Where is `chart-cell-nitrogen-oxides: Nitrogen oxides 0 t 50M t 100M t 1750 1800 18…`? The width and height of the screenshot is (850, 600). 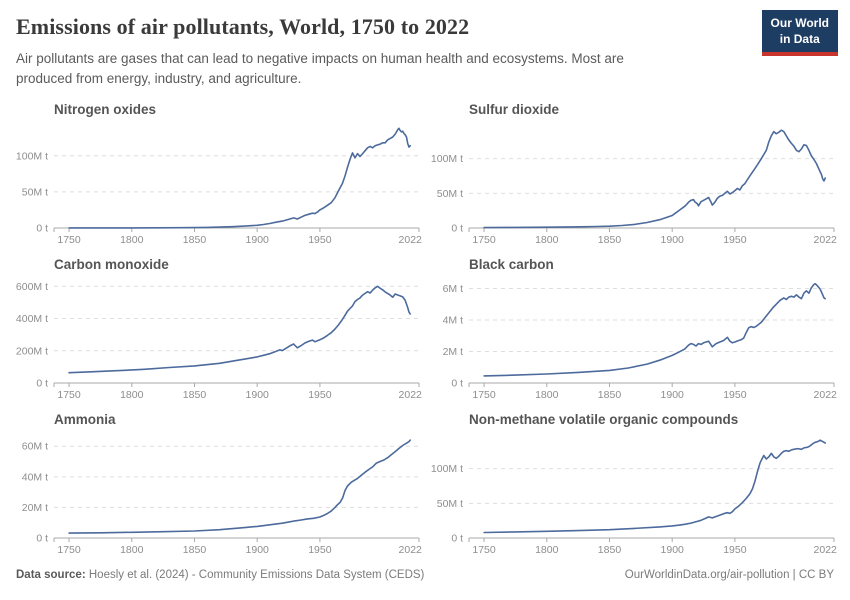
chart-cell-nitrogen-oxides: Nitrogen oxides 0 t 50M t 100M t 1750 1800 18… is located at coordinates (217, 175).